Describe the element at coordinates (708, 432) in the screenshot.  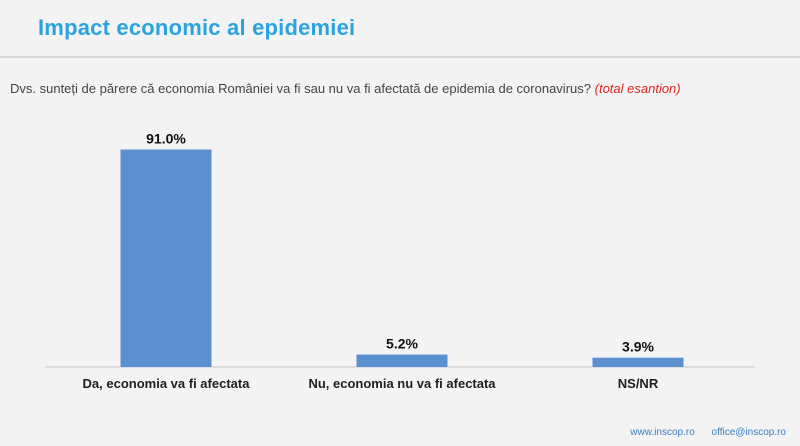
I see `footer: www.inscop.ro office@inscop.ro` at that location.